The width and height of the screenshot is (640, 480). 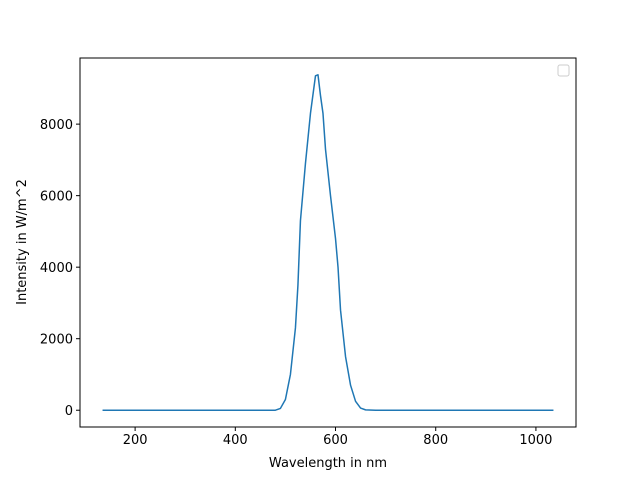 What do you see at coordinates (563, 70) in the screenshot?
I see `legend-box` at bounding box center [563, 70].